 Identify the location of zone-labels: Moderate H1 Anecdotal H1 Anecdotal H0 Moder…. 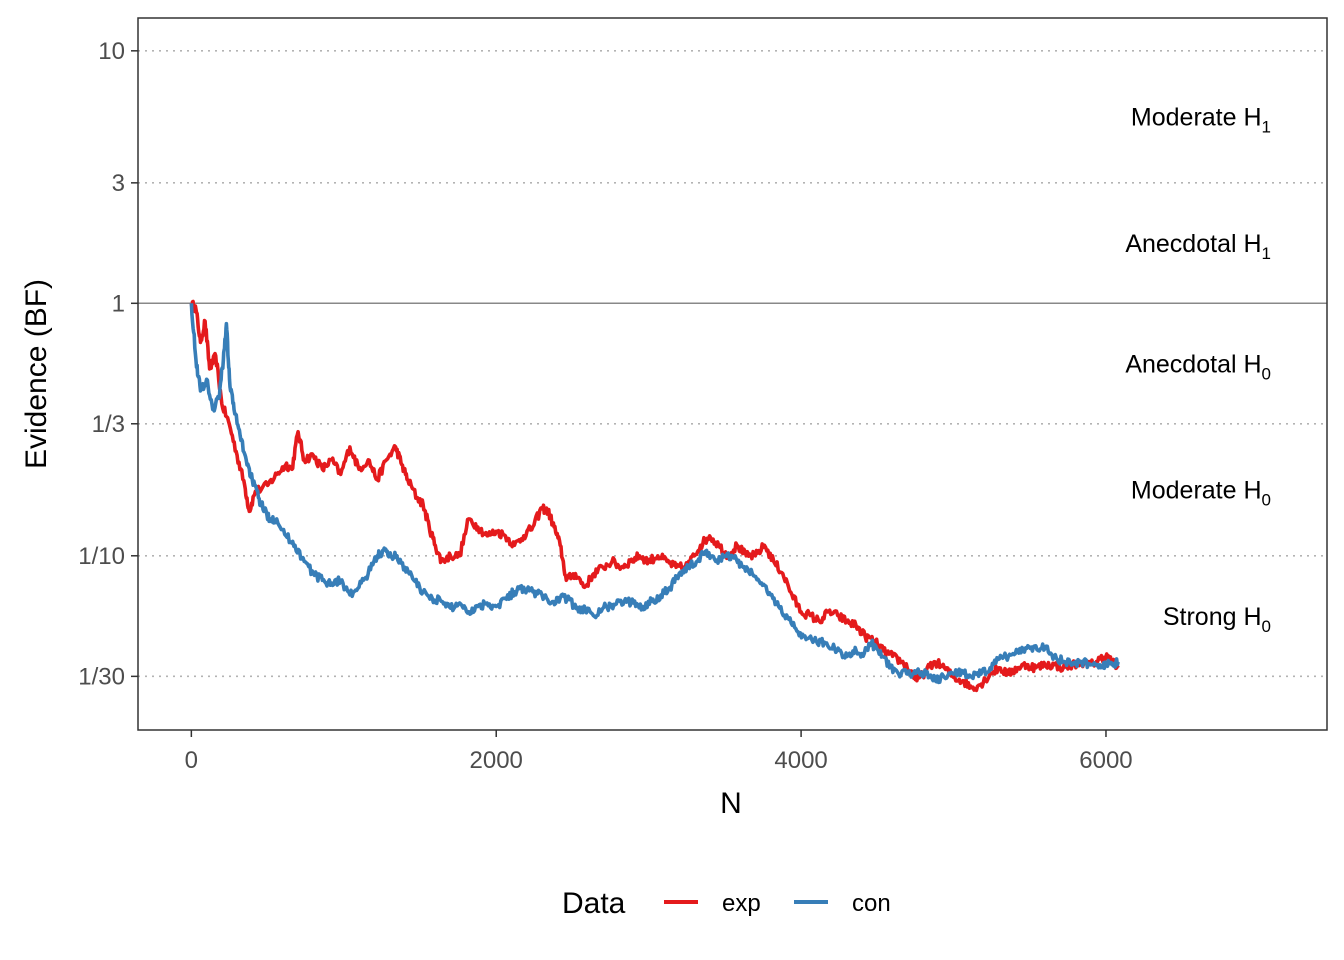
(1198, 369).